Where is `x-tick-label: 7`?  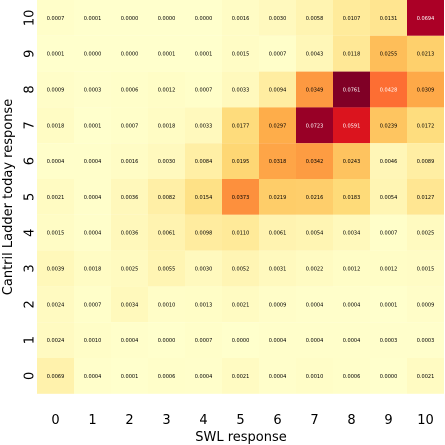 x-tick-label: 7 is located at coordinates (314, 420).